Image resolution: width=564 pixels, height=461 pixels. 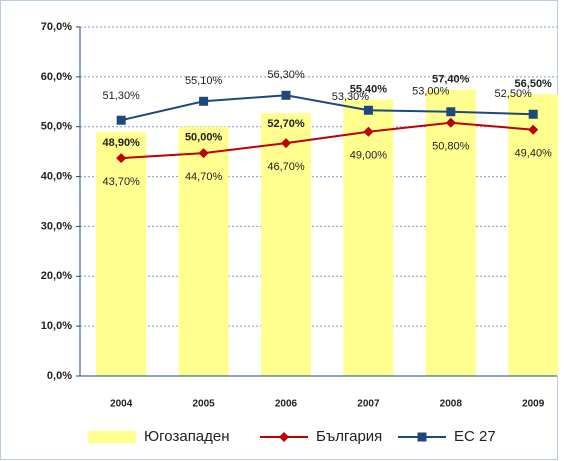 What do you see at coordinates (56, 127) in the screenshot?
I see `y-tick-label: 50,0%` at bounding box center [56, 127].